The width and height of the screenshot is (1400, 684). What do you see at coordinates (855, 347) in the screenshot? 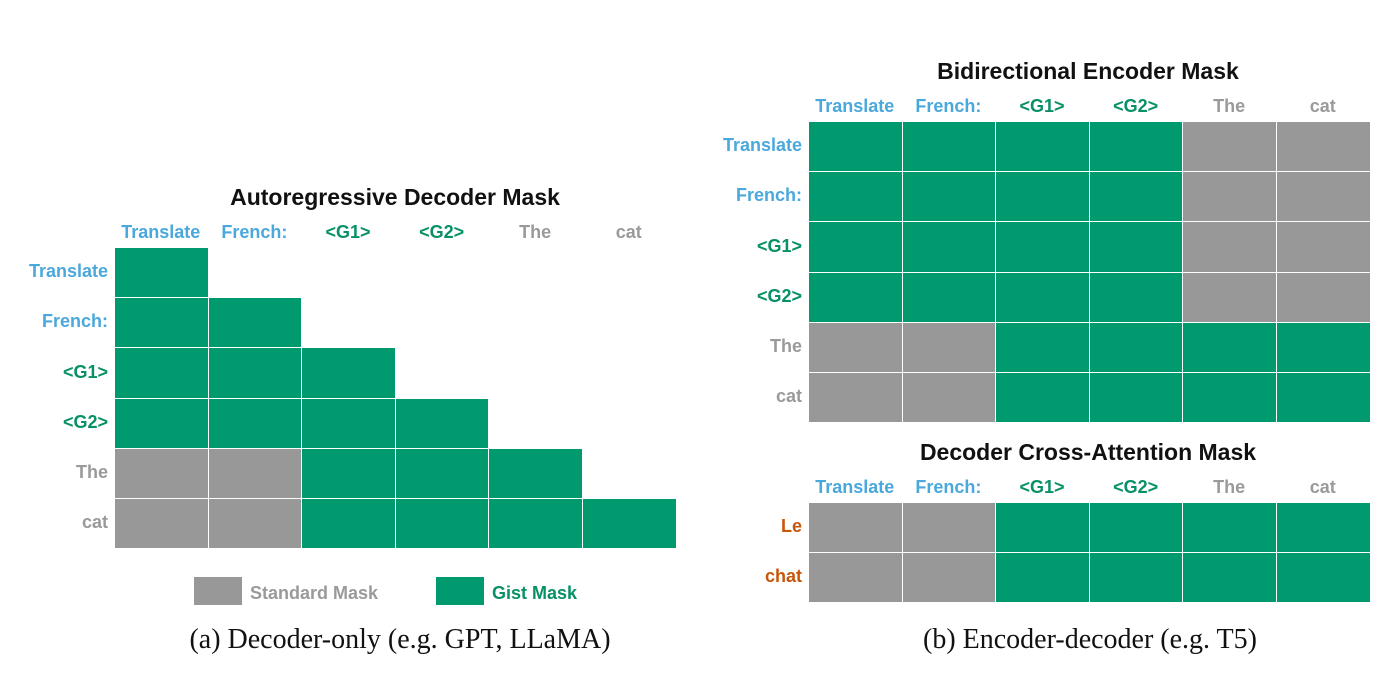
I see `encoder-cell-standard-r4-c0` at bounding box center [855, 347].